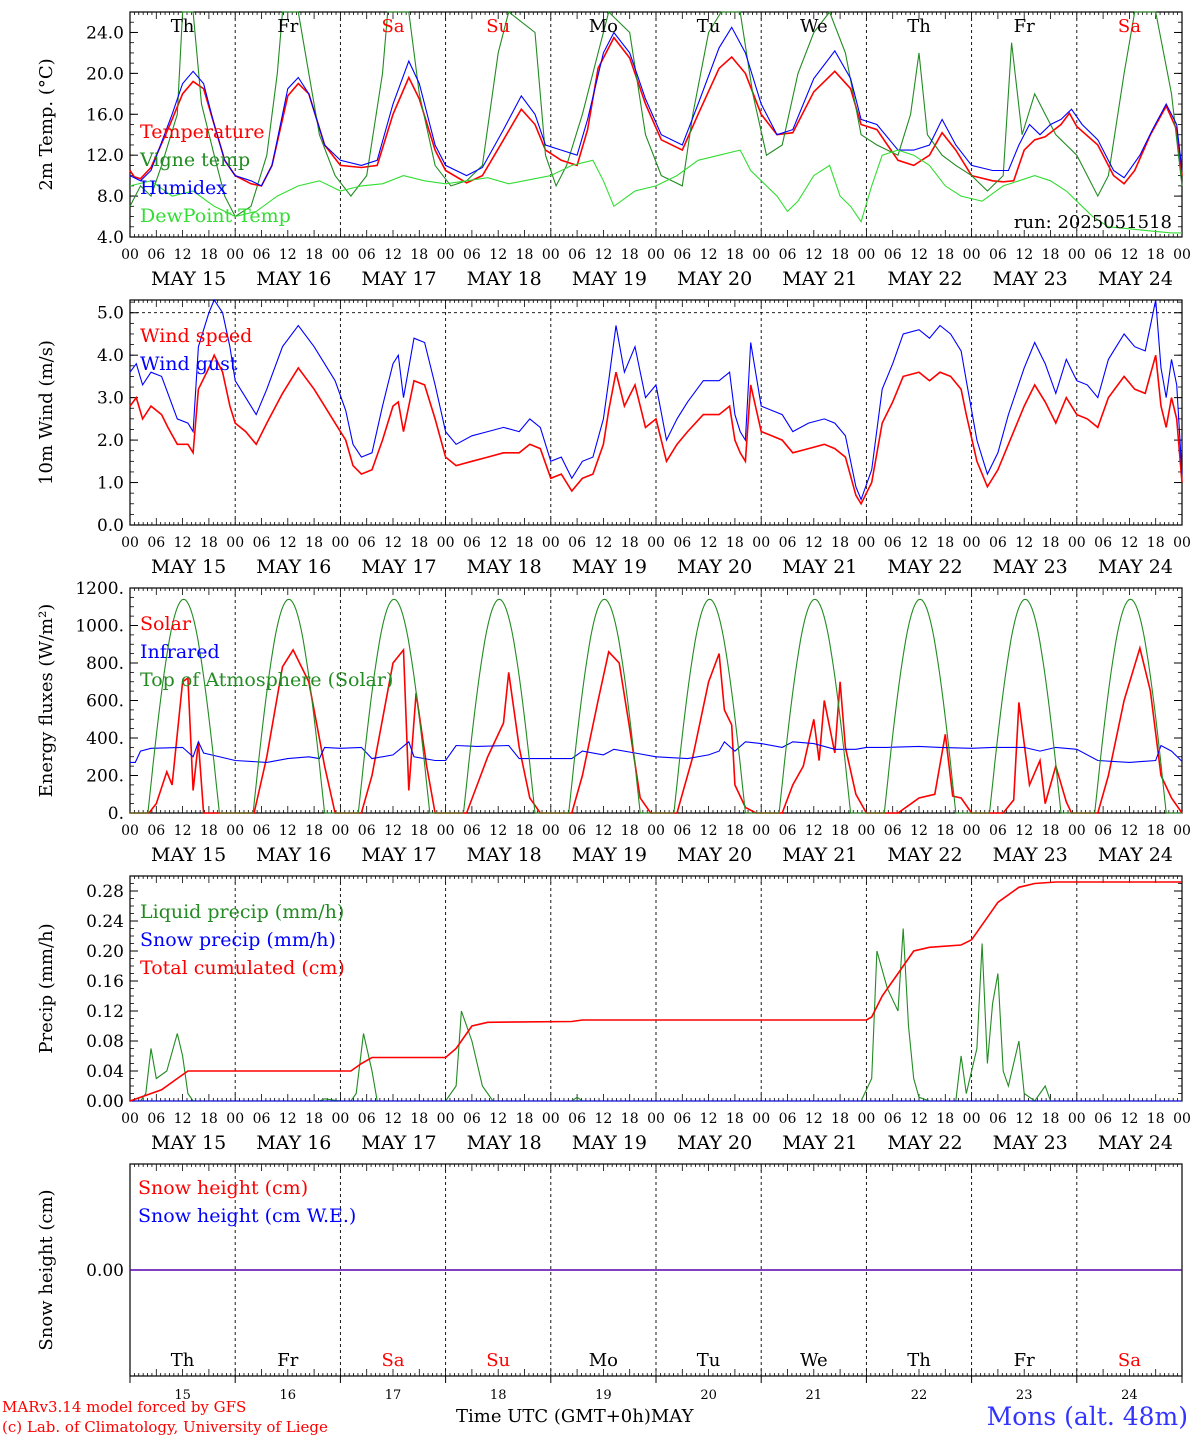 The width and height of the screenshot is (1194, 1440). I want to click on series-line-solar, so click(656, 729).